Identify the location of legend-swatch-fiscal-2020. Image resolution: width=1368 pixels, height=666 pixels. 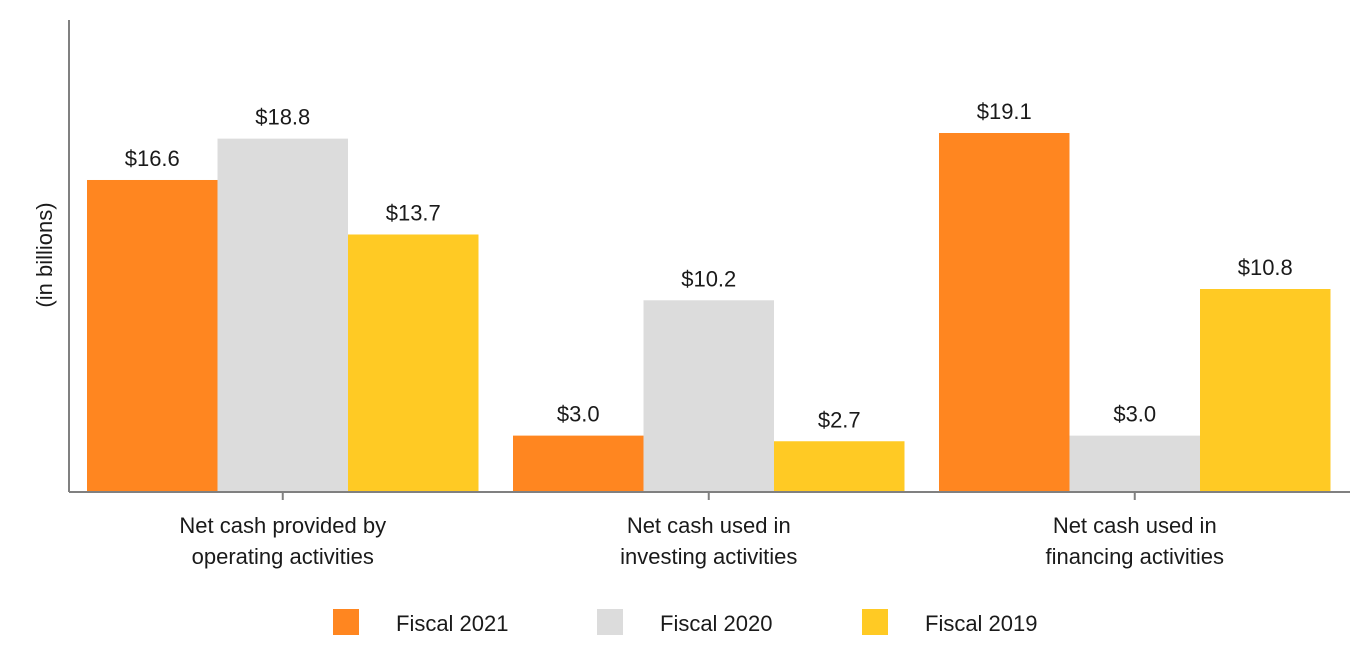
(610, 622).